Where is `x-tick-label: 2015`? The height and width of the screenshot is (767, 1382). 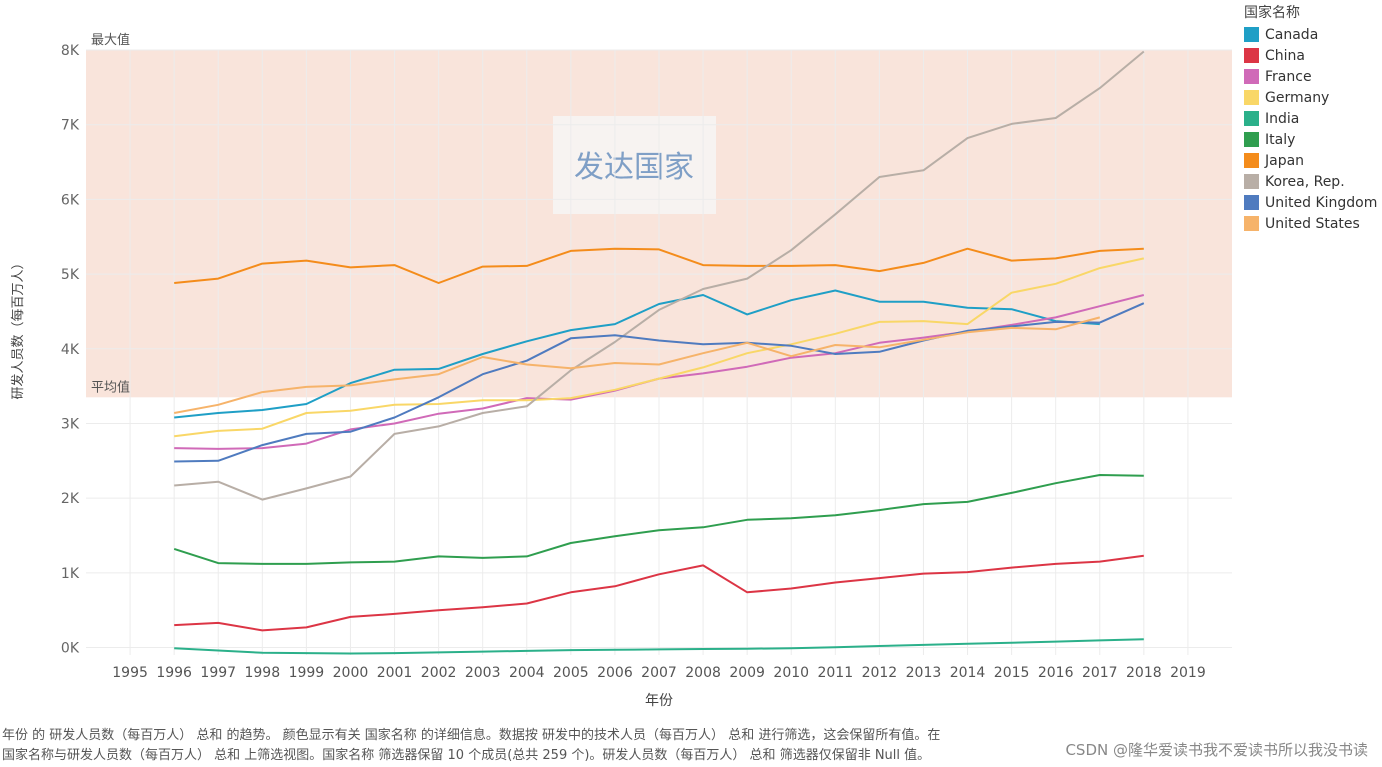
x-tick-label: 2015 is located at coordinates (1012, 673).